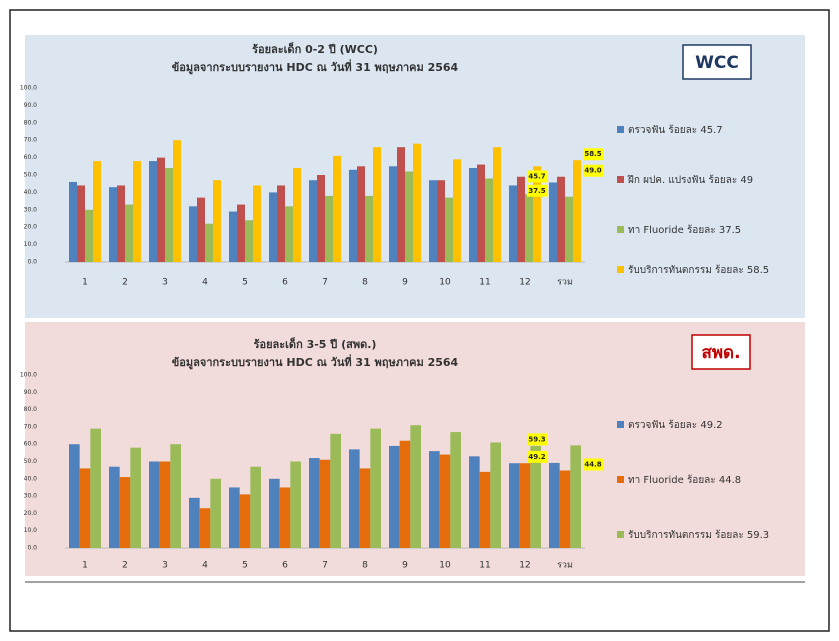  I want to click on x-tick-label: 5, so click(245, 566).